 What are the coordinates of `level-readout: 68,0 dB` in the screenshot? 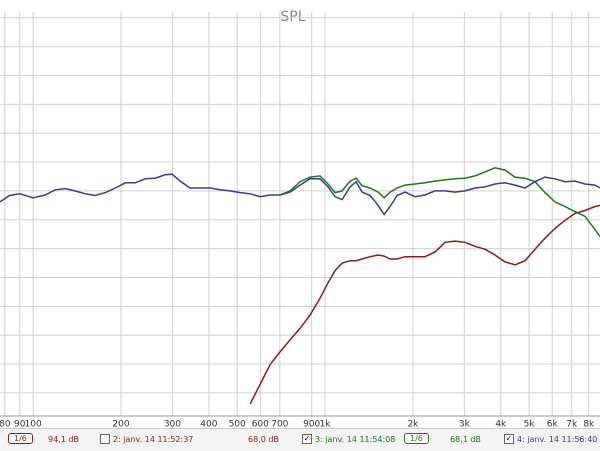 It's located at (263, 439).